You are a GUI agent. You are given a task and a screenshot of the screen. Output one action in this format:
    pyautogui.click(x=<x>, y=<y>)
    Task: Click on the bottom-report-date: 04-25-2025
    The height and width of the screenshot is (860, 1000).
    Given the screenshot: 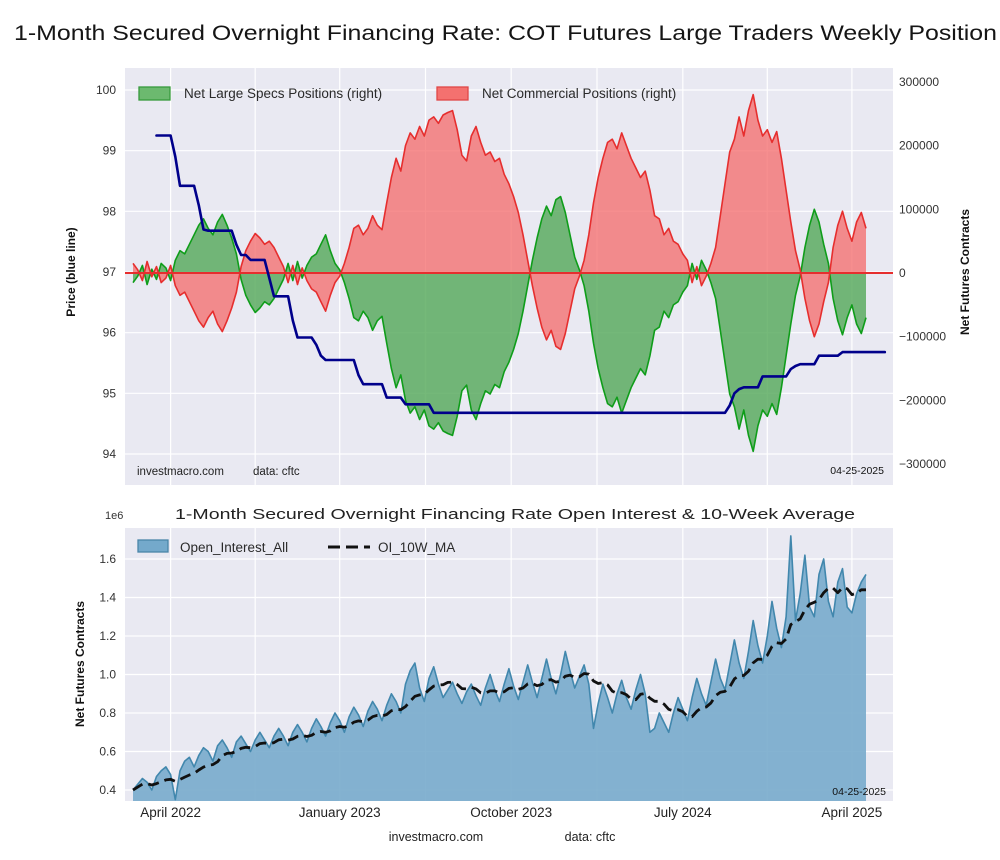 What is the action you would take?
    pyautogui.click(x=859, y=792)
    